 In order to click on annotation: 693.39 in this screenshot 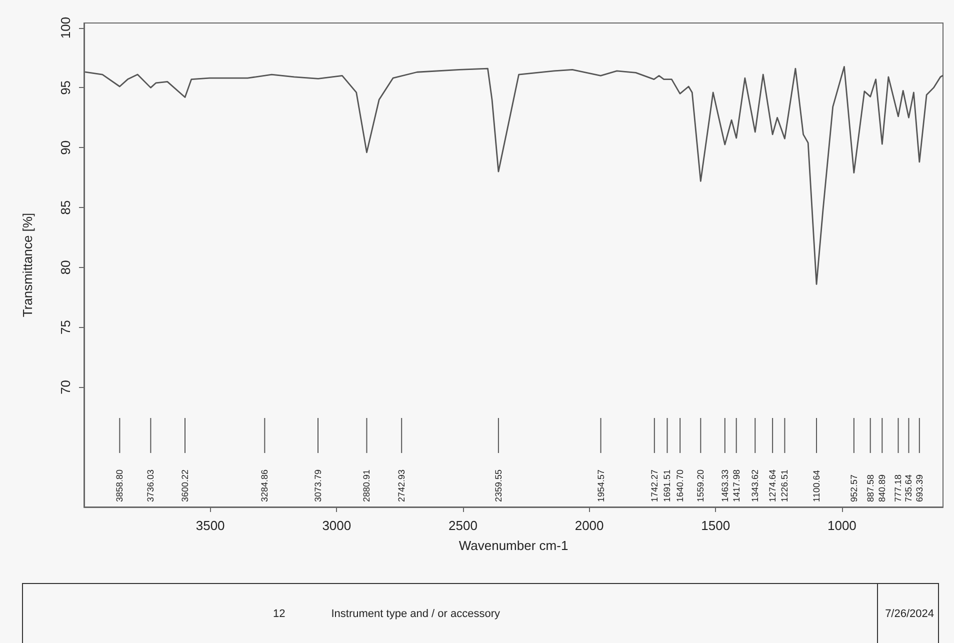, I will do `click(919, 488)`.